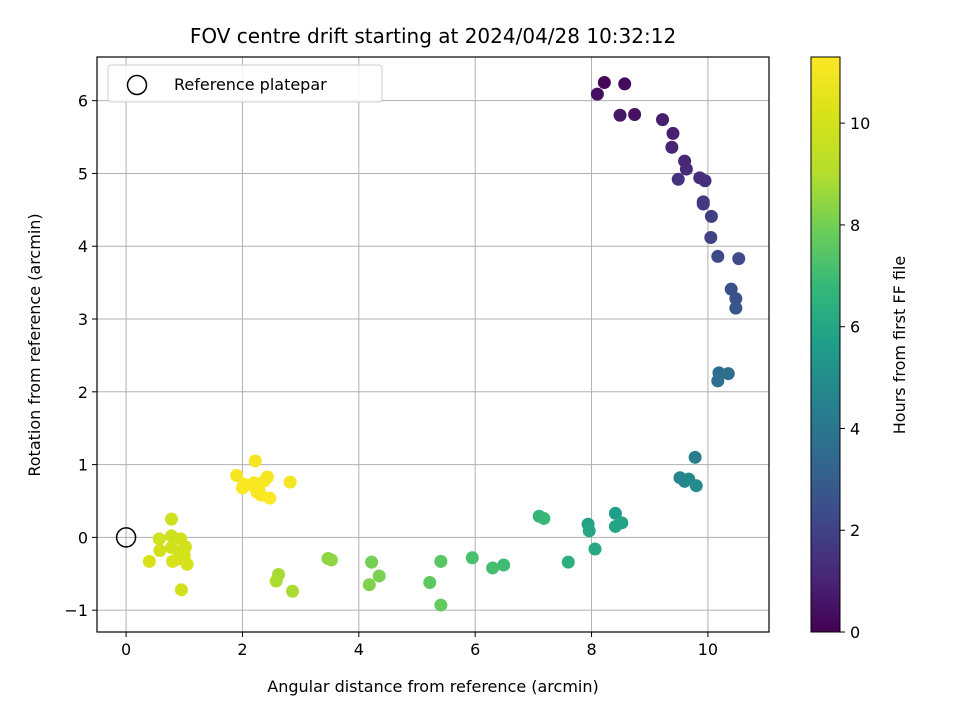  Describe the element at coordinates (126, 649) in the screenshot. I see `x-tick-label: 0` at that location.